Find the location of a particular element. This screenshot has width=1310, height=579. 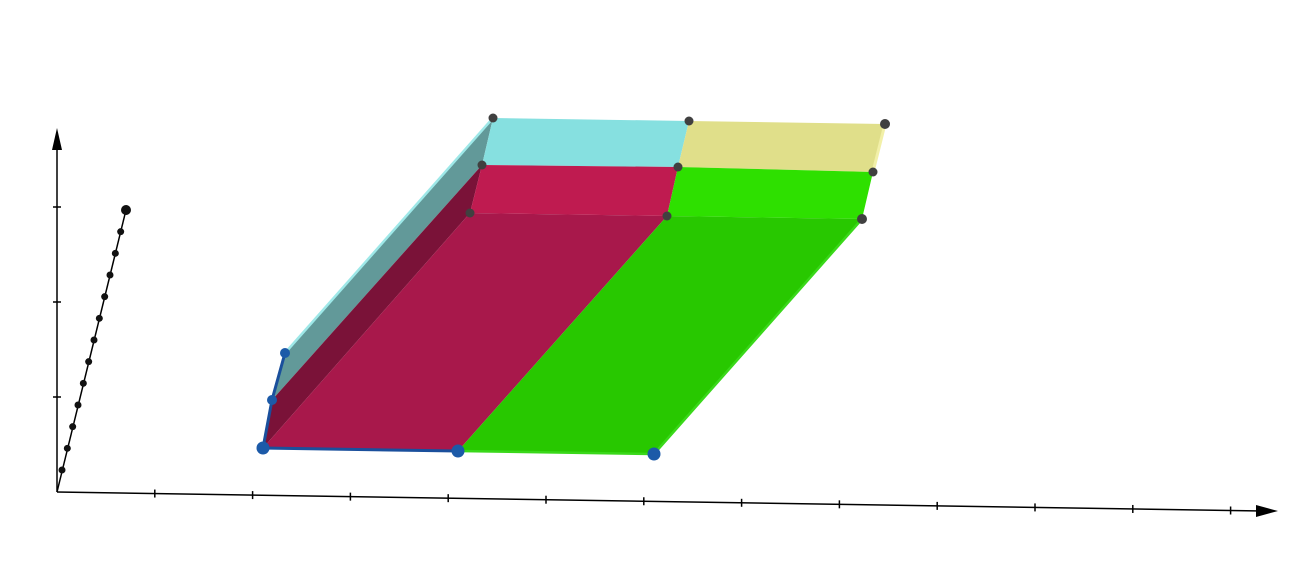

green-back-face is located at coordinates (770, 193).